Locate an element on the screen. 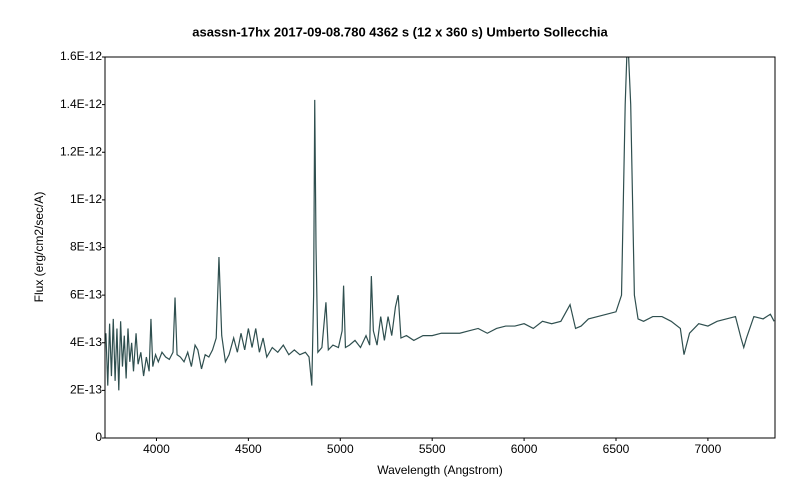 The image size is (800, 500). y-tick-label: 1.4E-12 is located at coordinates (81, 104).